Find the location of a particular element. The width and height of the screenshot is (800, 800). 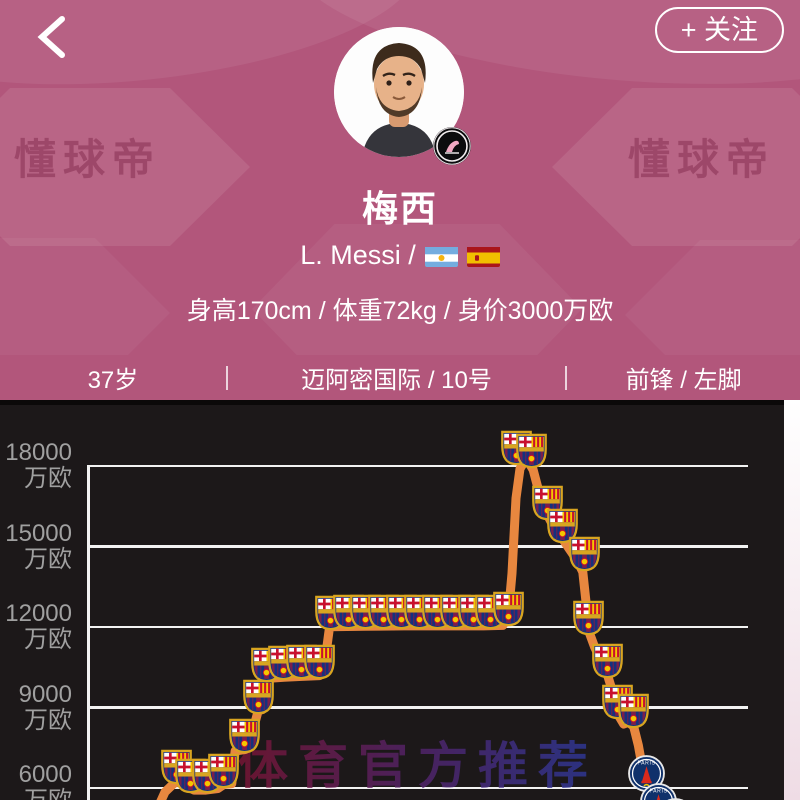

stat-club-number: 迈阿密国际 / 10号 is located at coordinates (396, 380).